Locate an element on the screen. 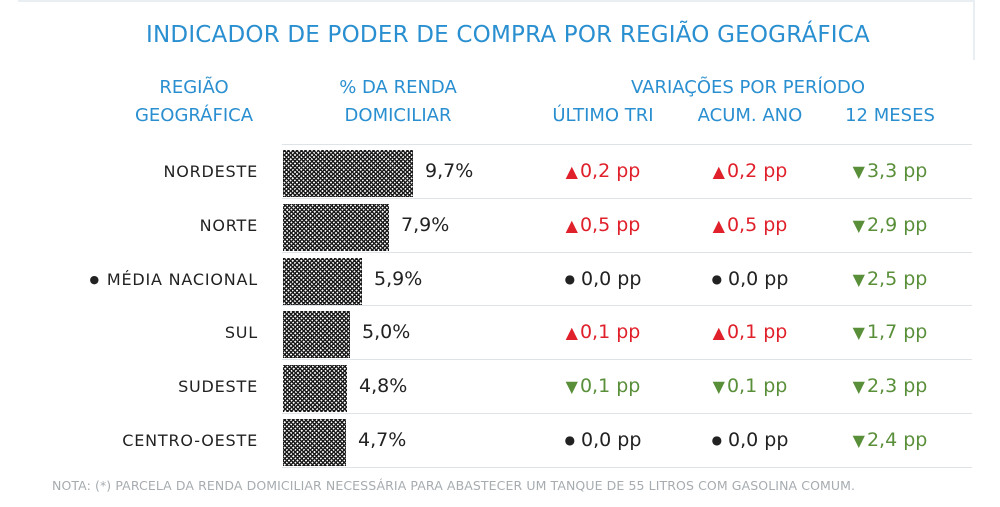  region-label: SUL is located at coordinates (241, 332).